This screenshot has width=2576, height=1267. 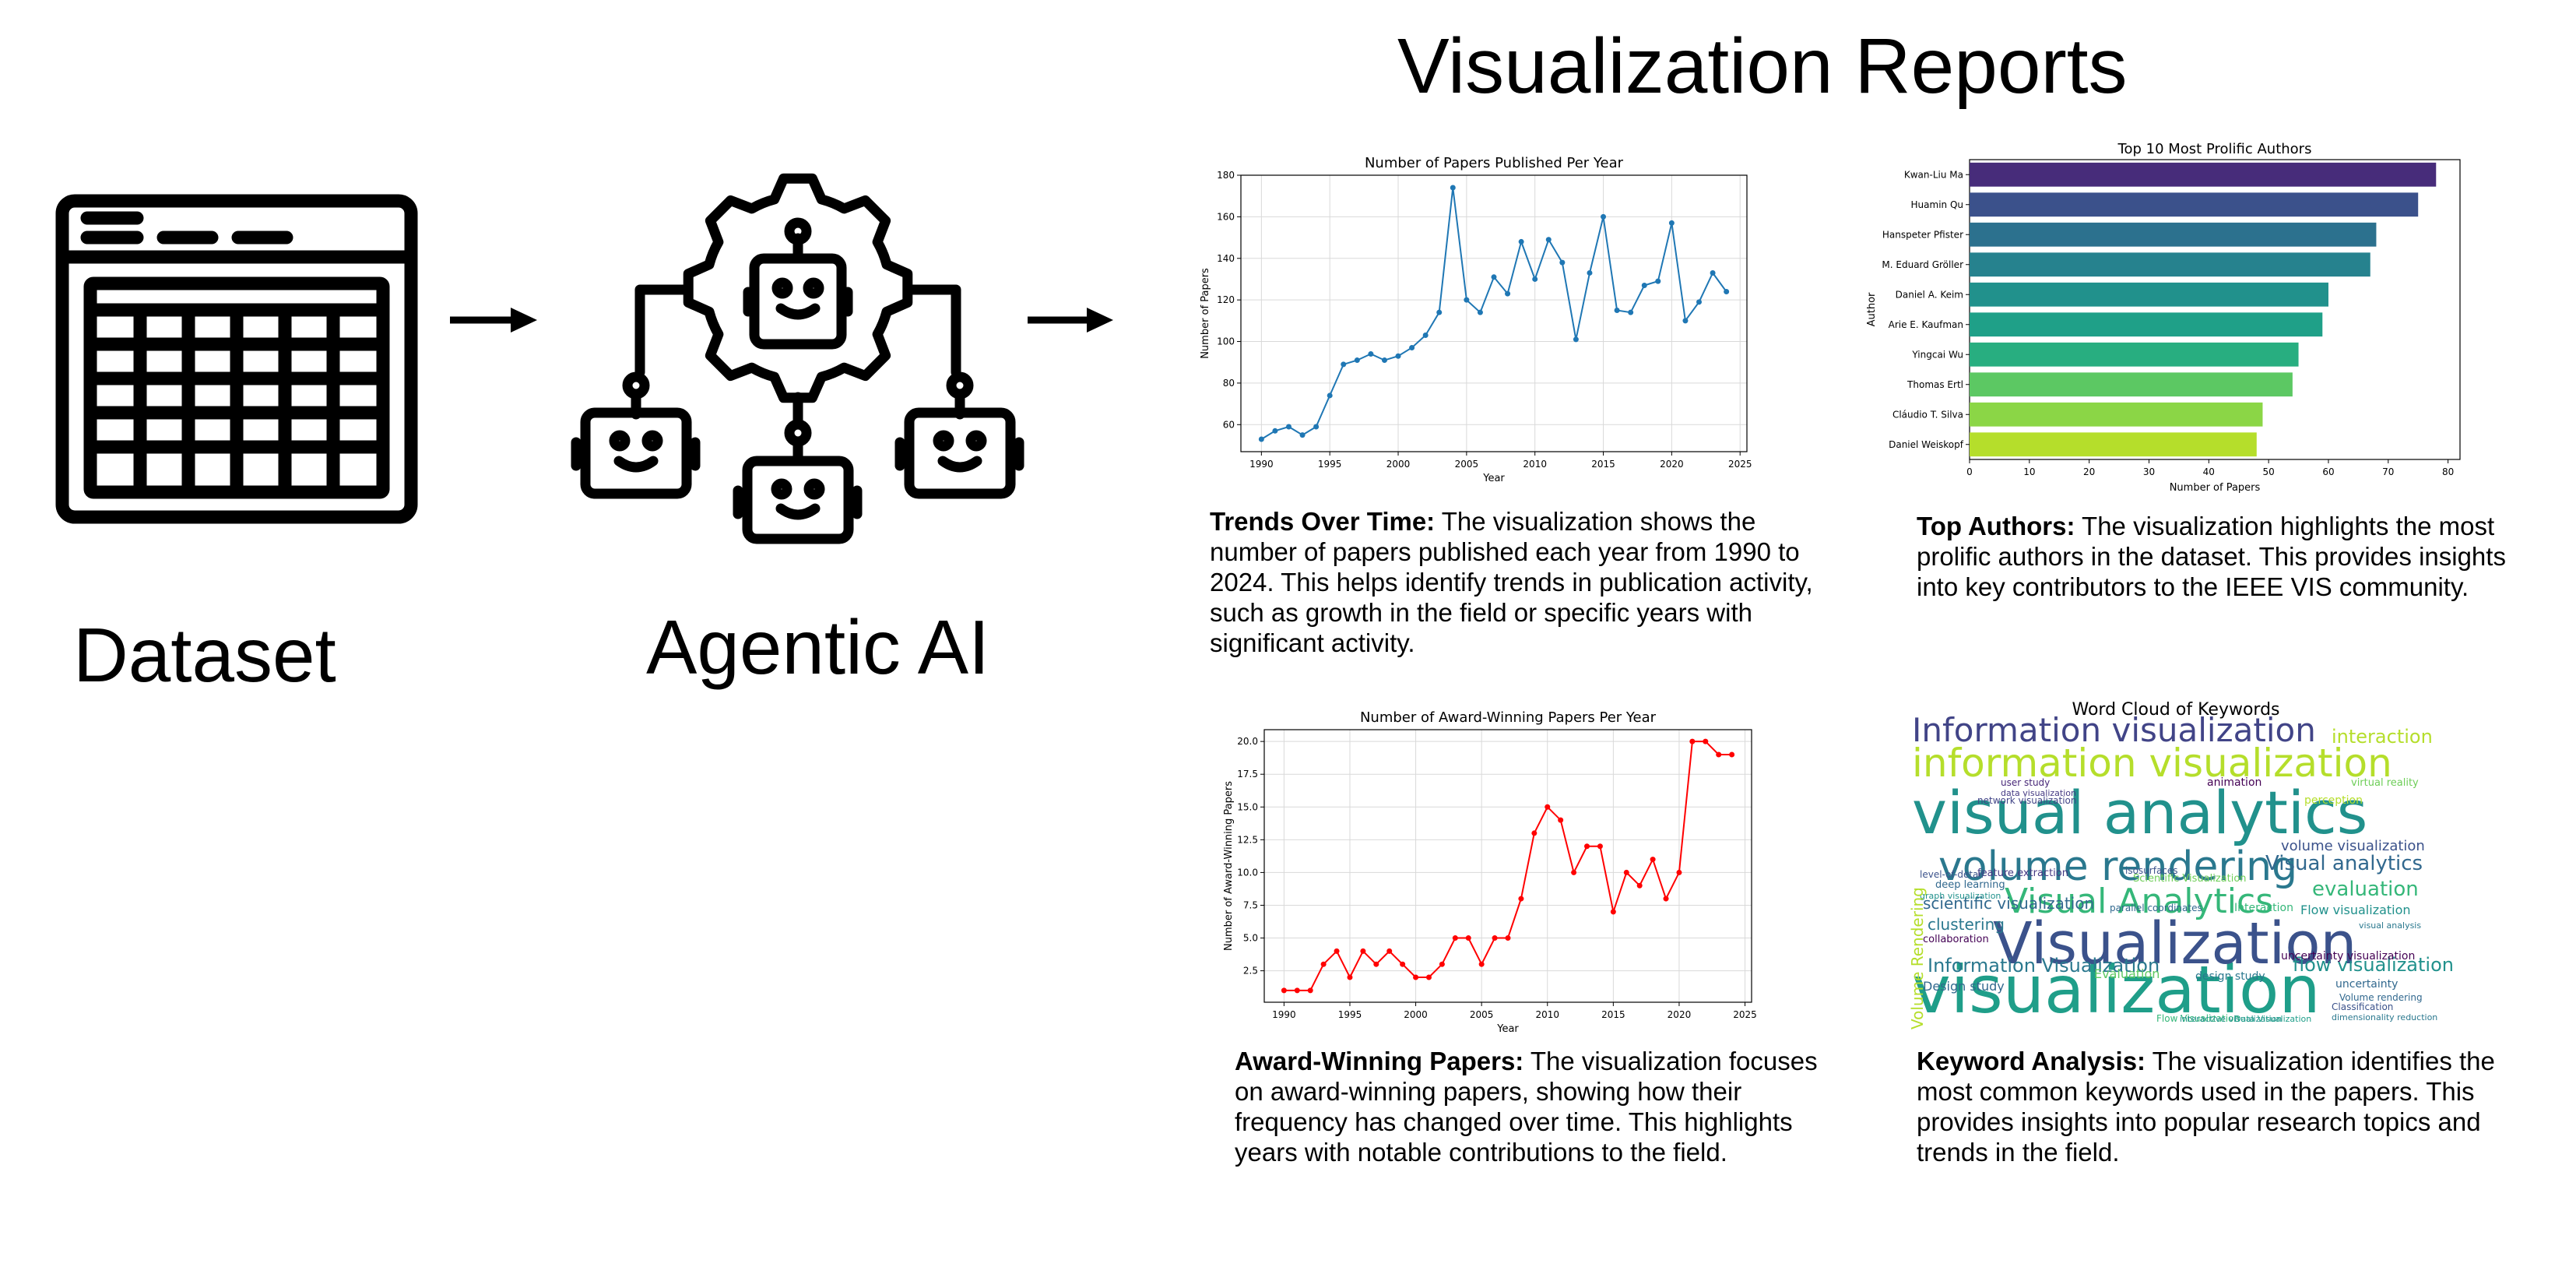 I want to click on authors-chart-ytick-label: Hanspeter Pfister, so click(x=1923, y=234).